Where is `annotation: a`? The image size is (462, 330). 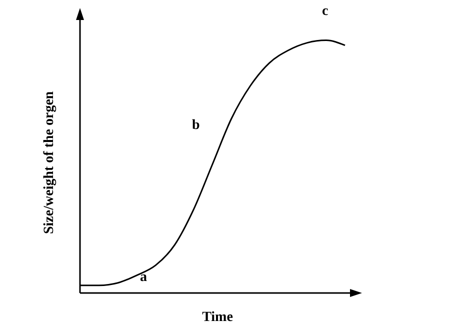 annotation: a is located at coordinates (143, 278).